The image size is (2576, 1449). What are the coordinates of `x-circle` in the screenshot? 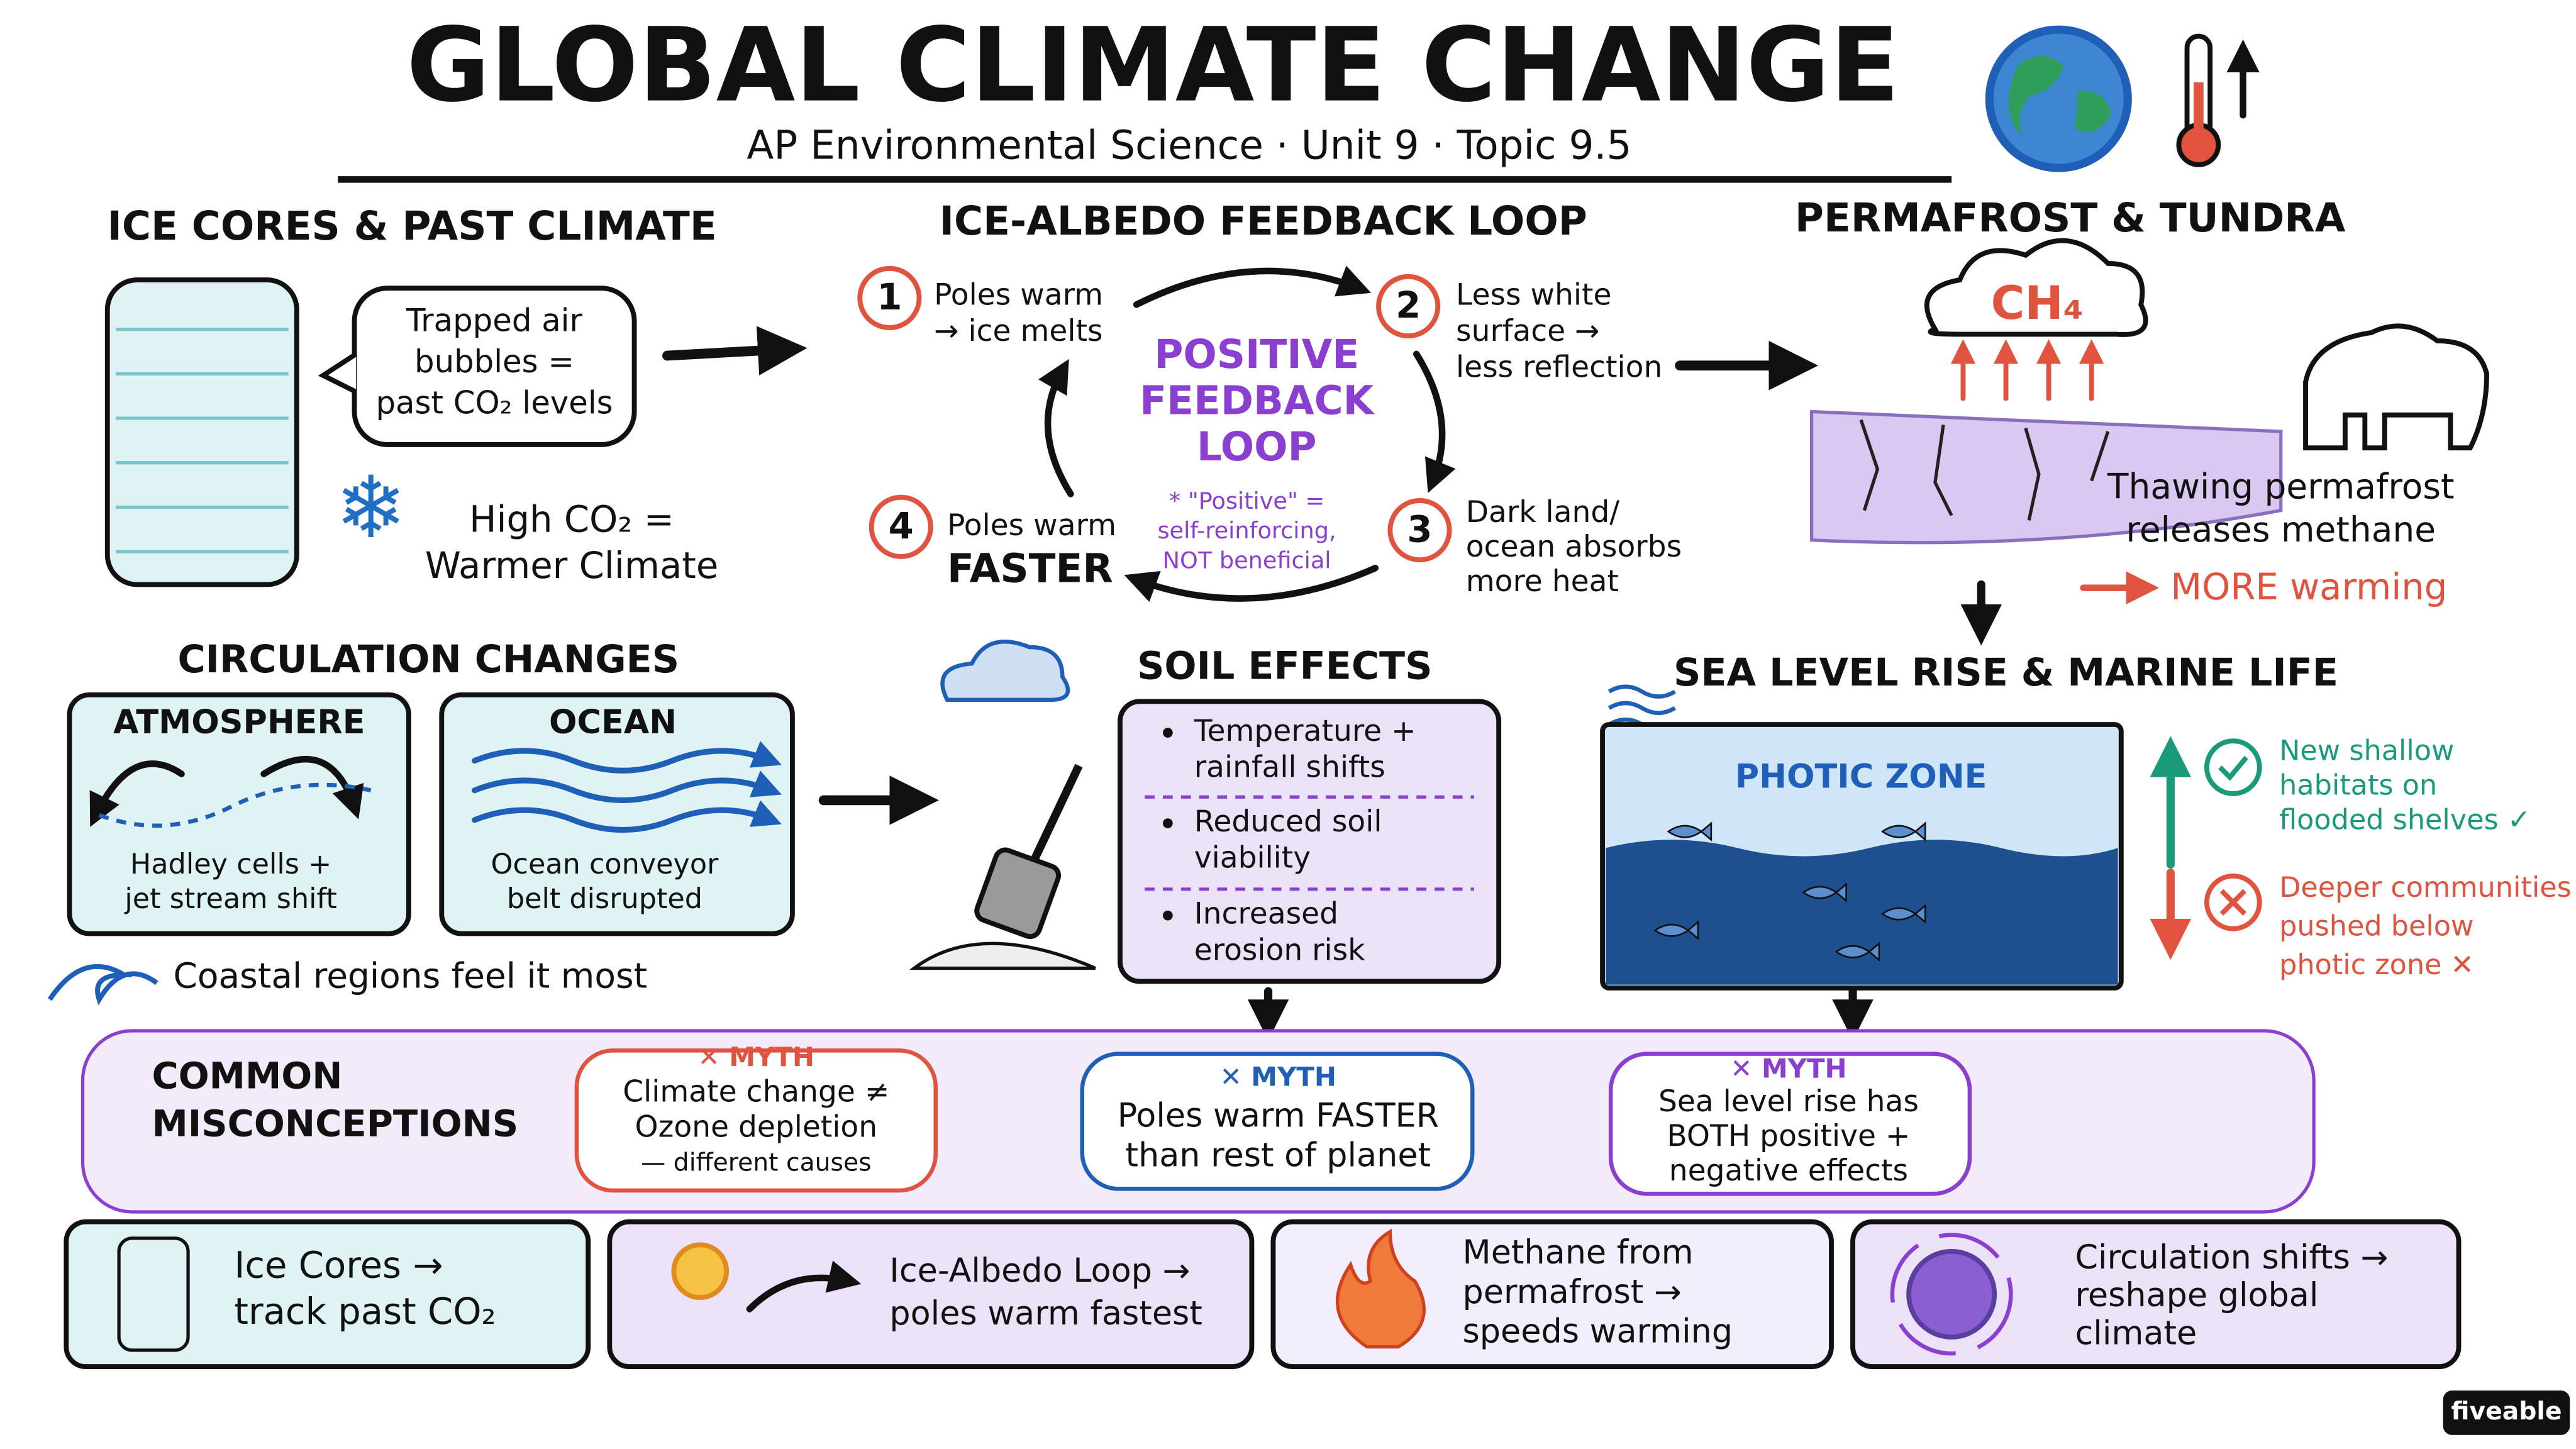 It's located at (2233, 902).